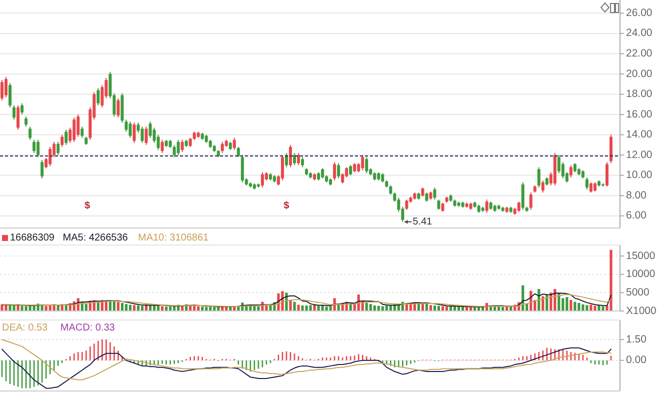 Image resolution: width=660 pixels, height=393 pixels. Describe the element at coordinates (639, 94) in the screenshot. I see `y-tick-label: 18.00` at that location.